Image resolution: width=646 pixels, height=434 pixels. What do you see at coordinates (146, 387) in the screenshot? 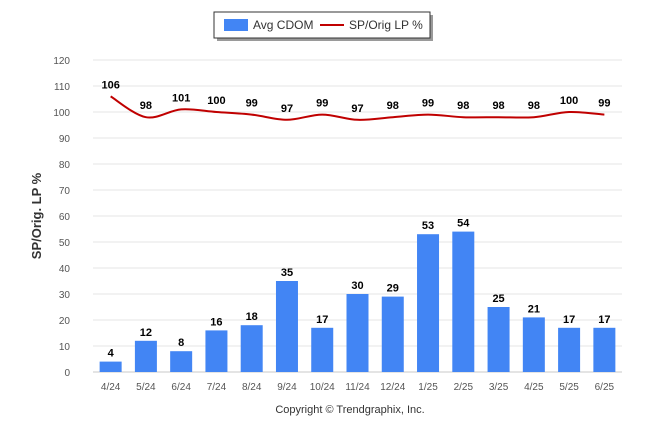
I see `x-tick-label: 5/24` at bounding box center [146, 387].